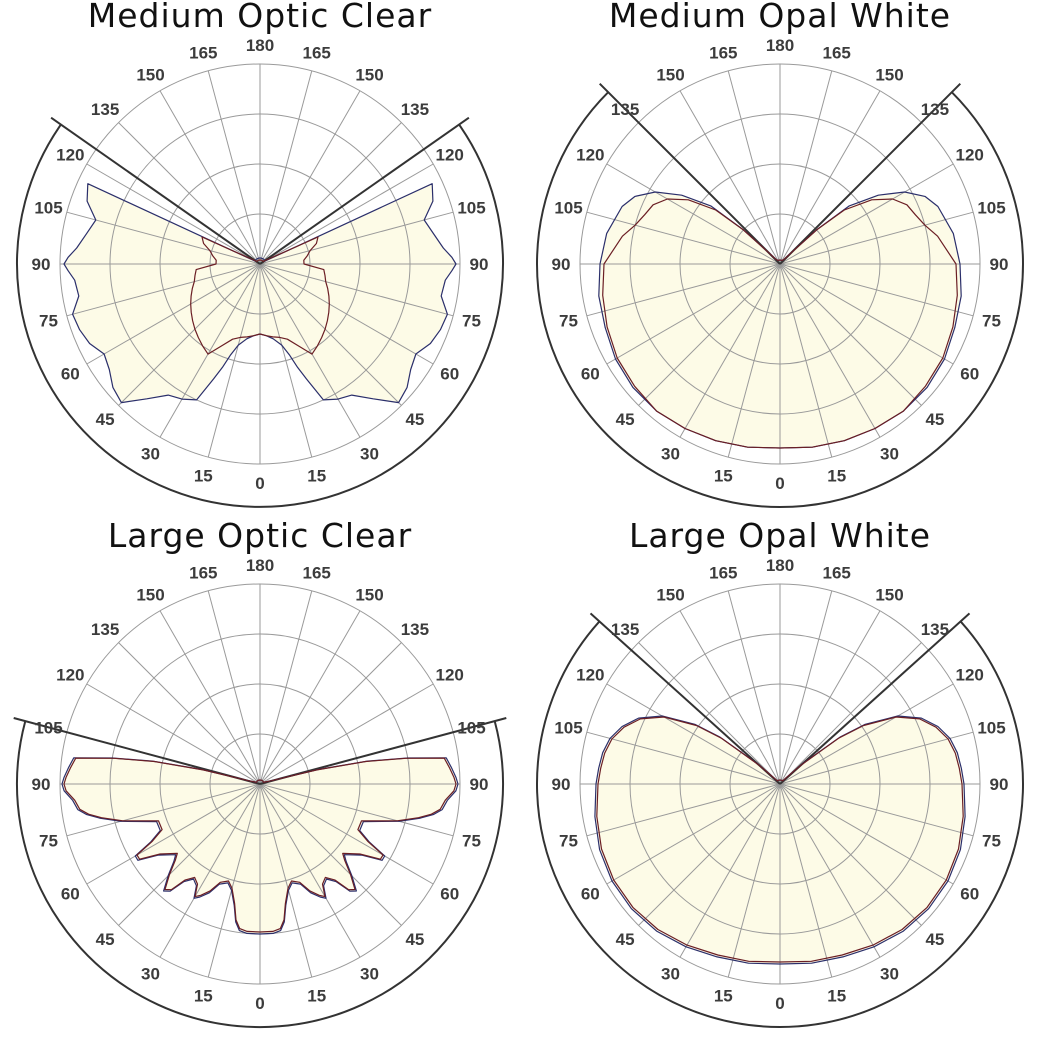  I want to click on chart-title: Medium Optic Clear, so click(260, 17).